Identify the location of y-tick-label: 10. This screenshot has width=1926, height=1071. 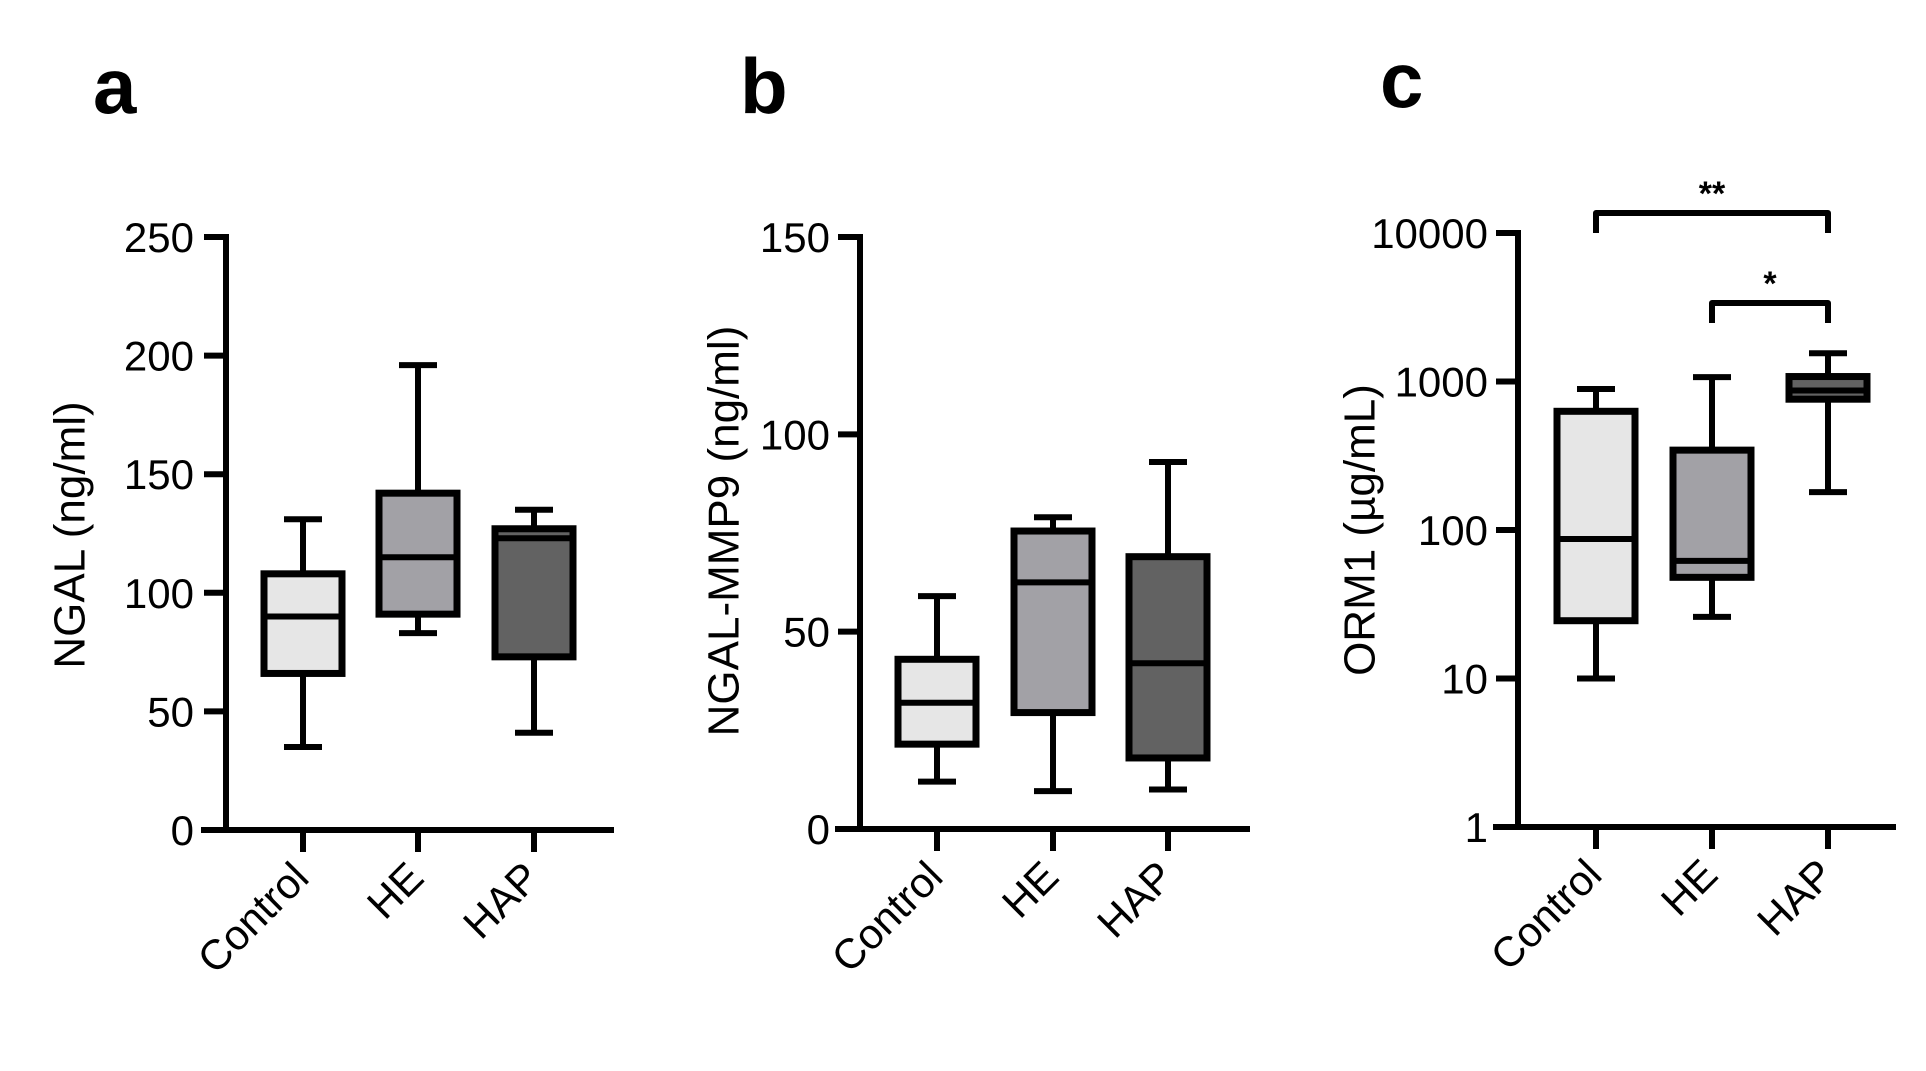
(1464, 679).